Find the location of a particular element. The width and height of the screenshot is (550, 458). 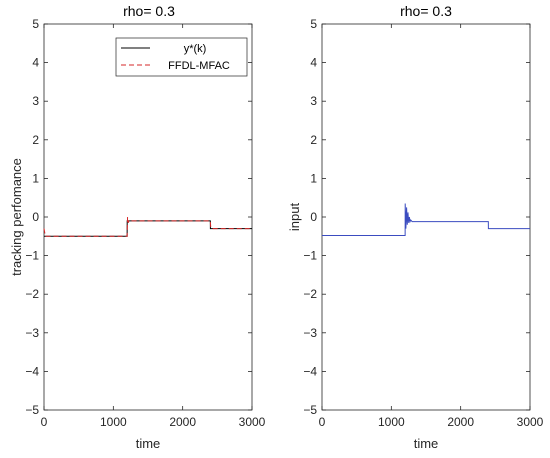

legend-box is located at coordinates (181, 57).